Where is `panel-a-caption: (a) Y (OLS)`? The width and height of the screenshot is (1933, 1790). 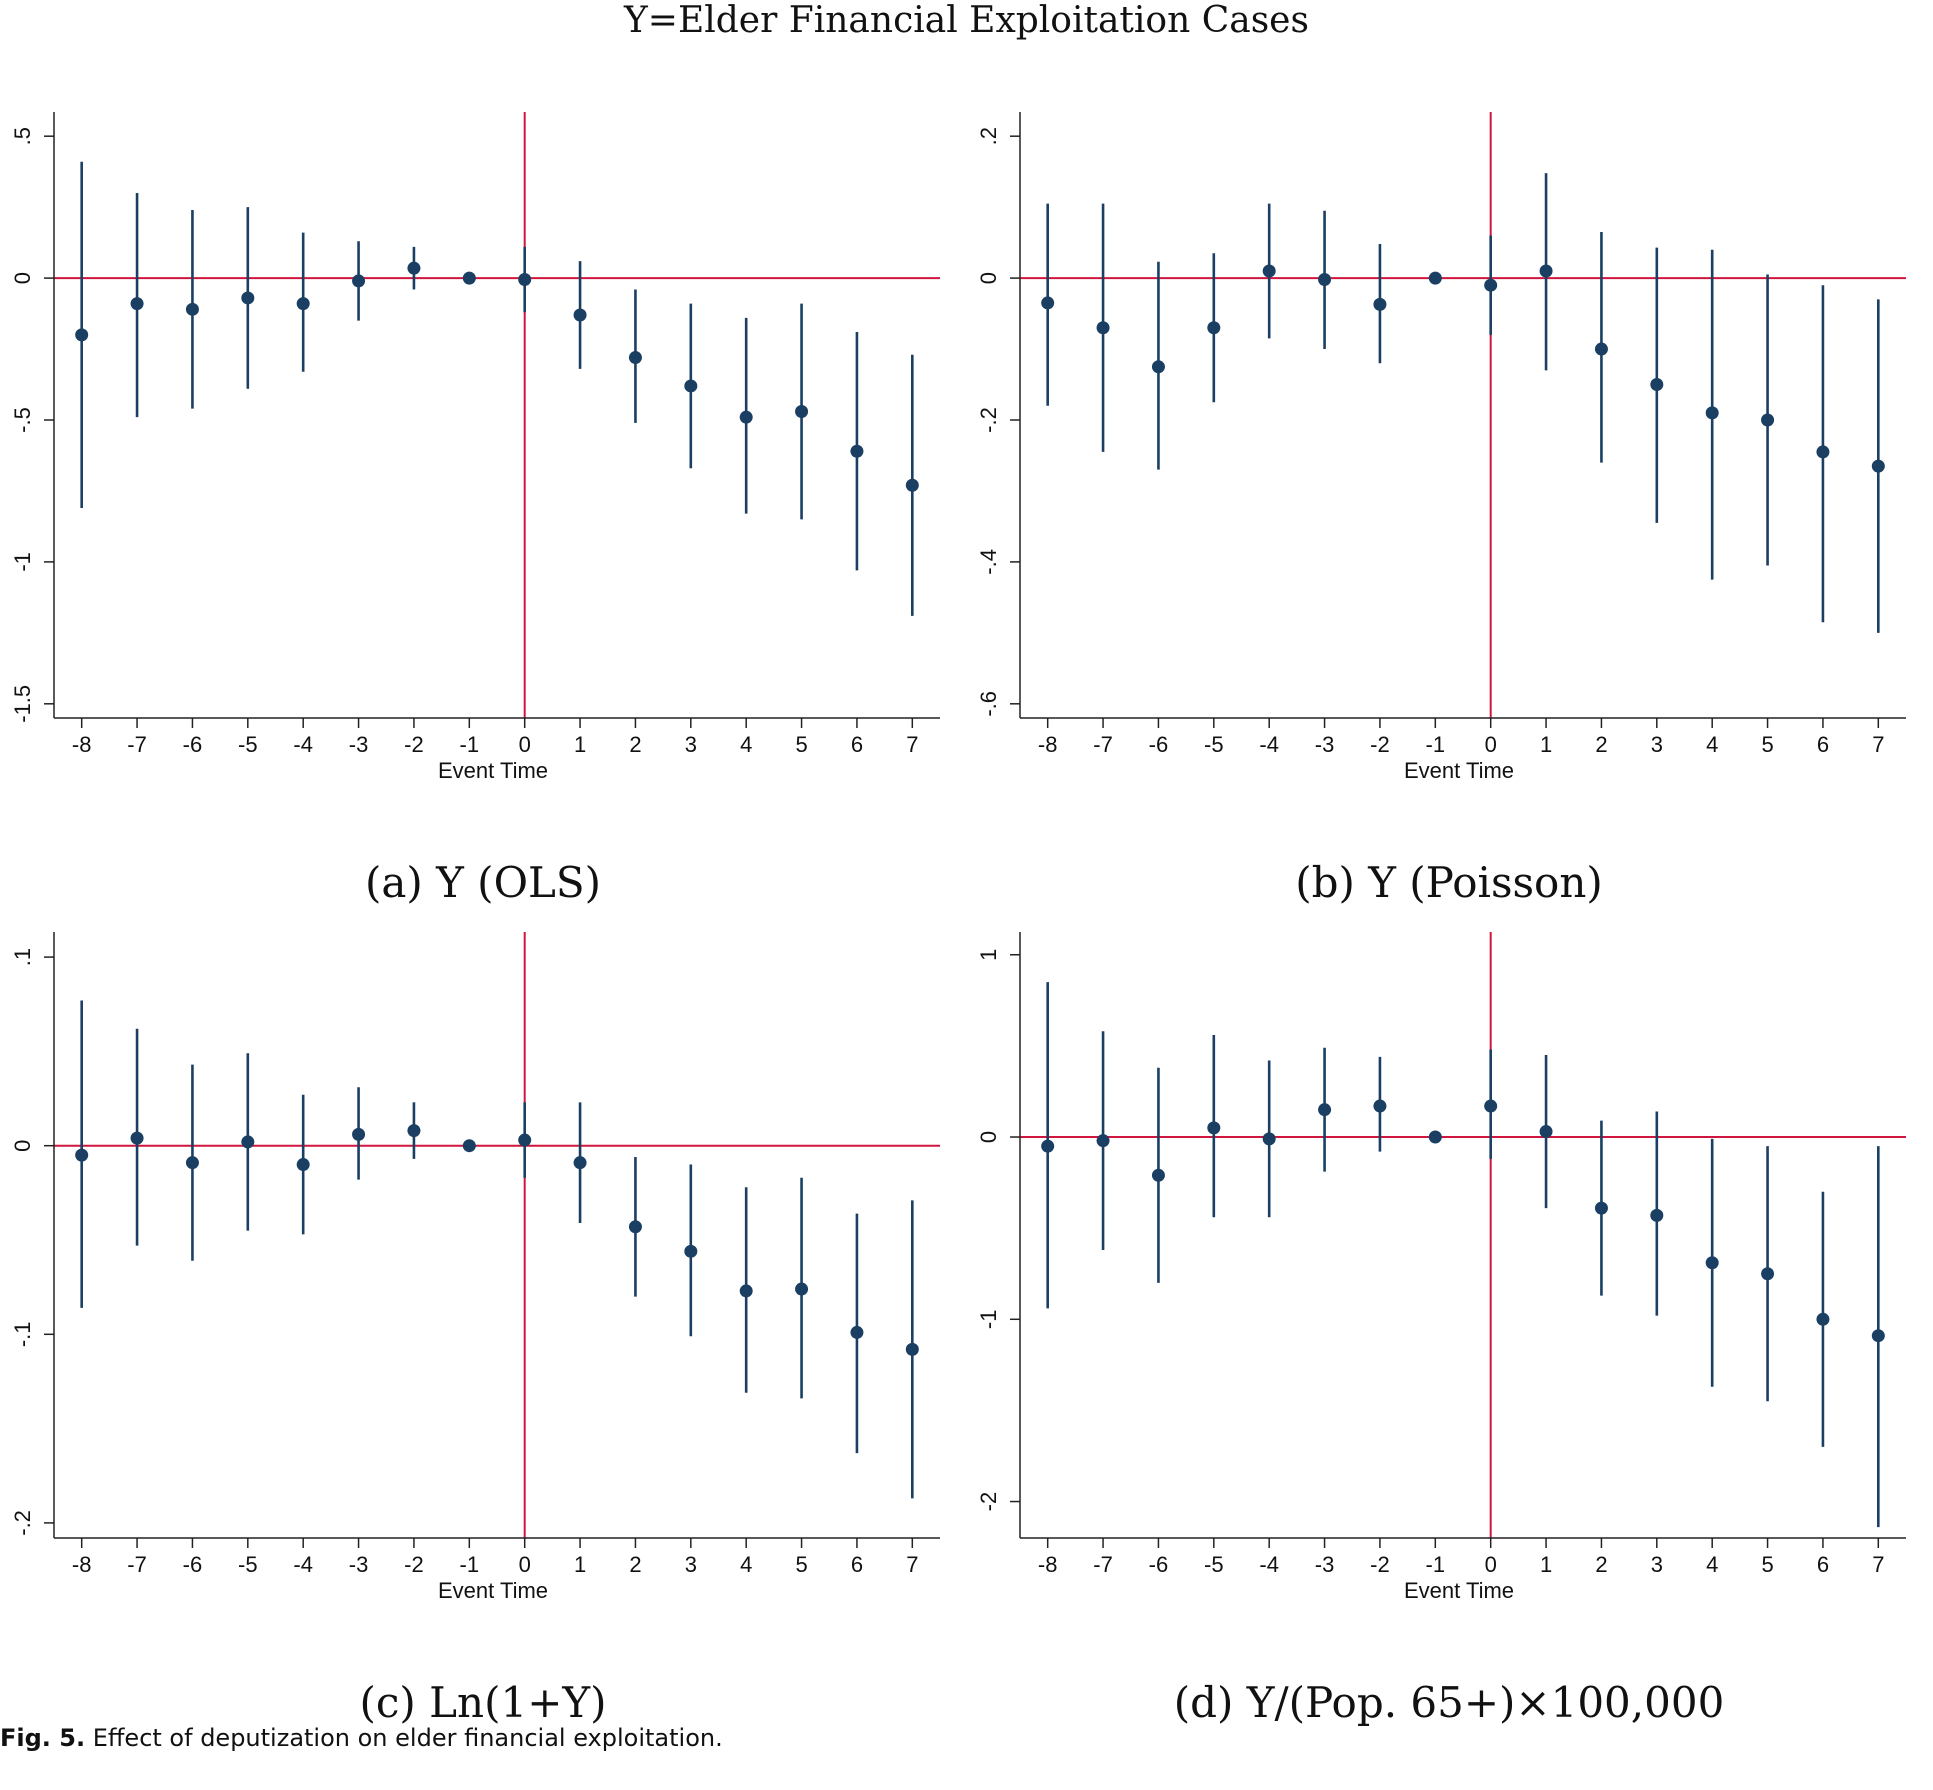 panel-a-caption: (a) Y (OLS) is located at coordinates (483, 882).